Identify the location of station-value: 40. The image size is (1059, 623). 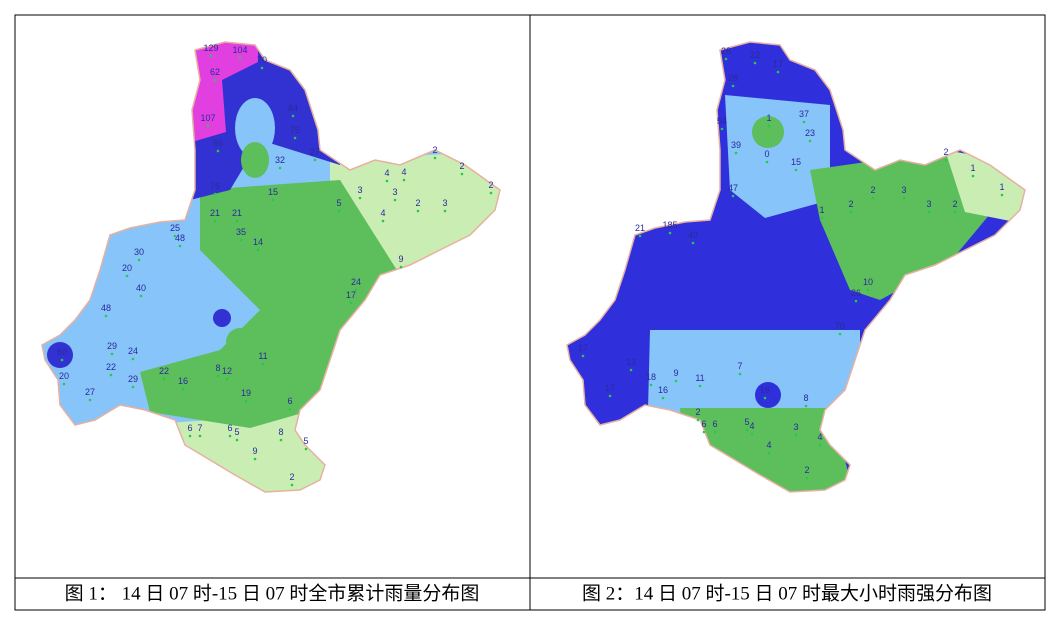
(141, 288).